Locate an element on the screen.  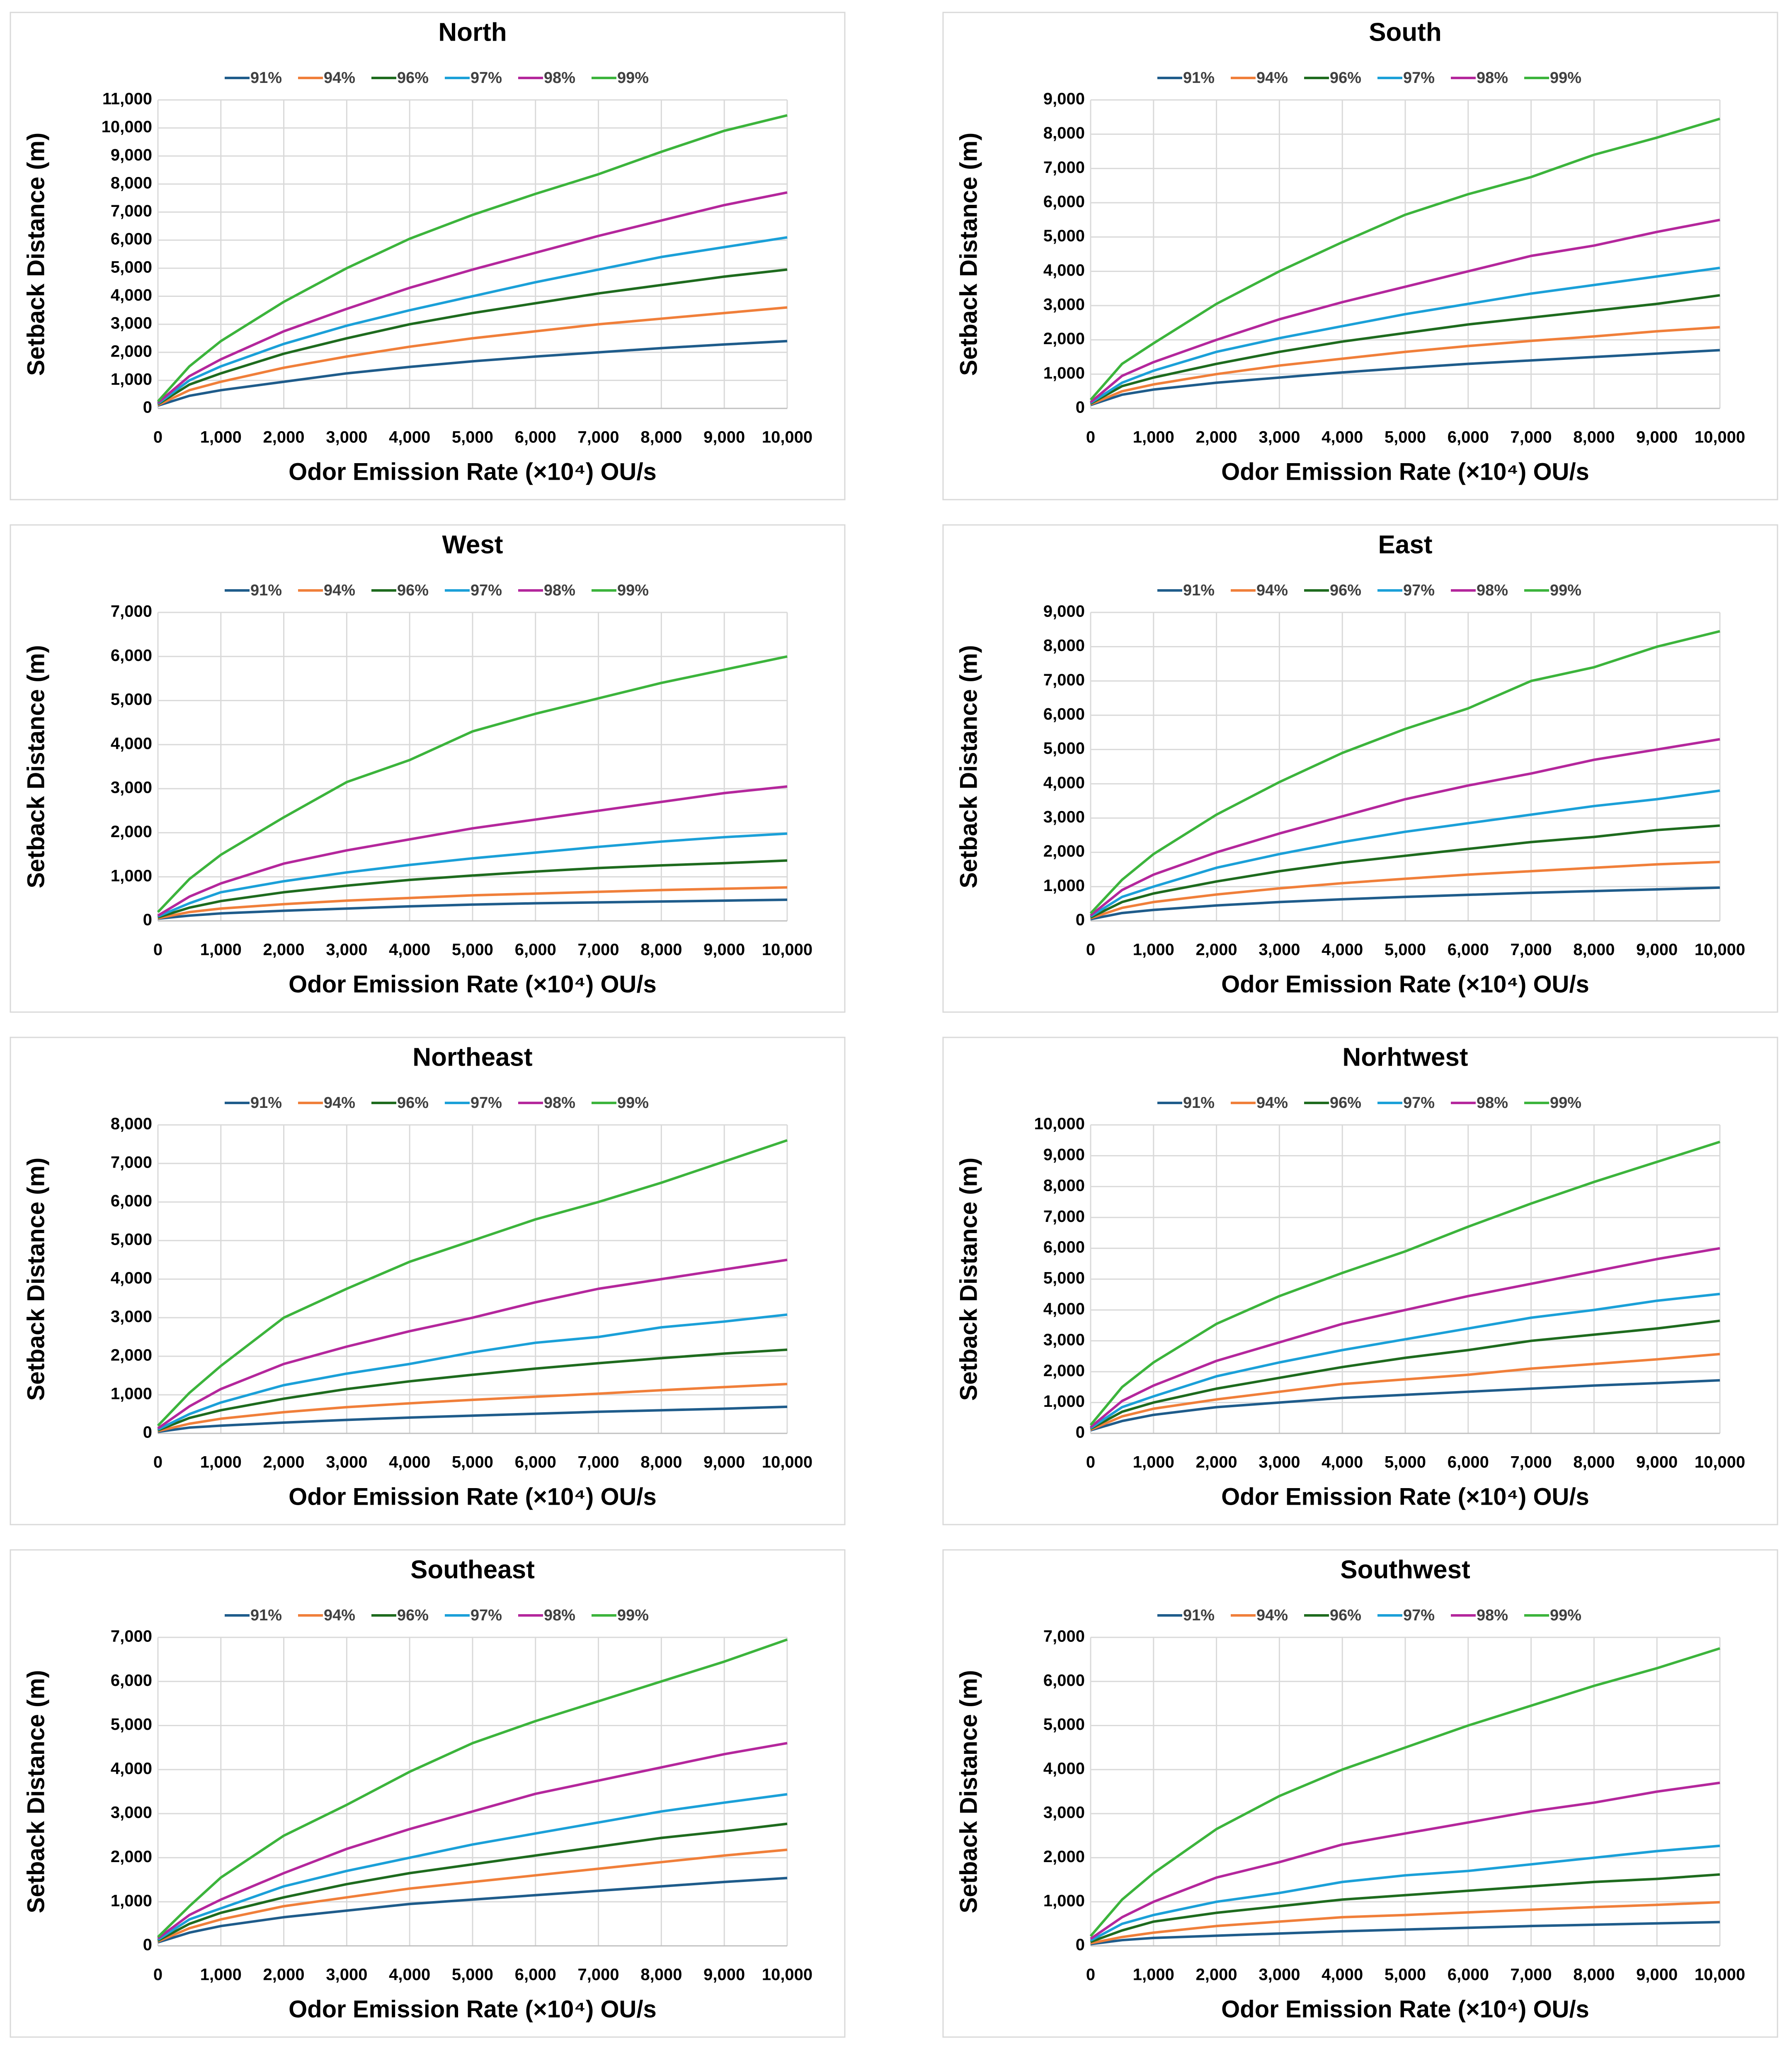
y-tick-label: 6,000 is located at coordinates (1064, 1247).